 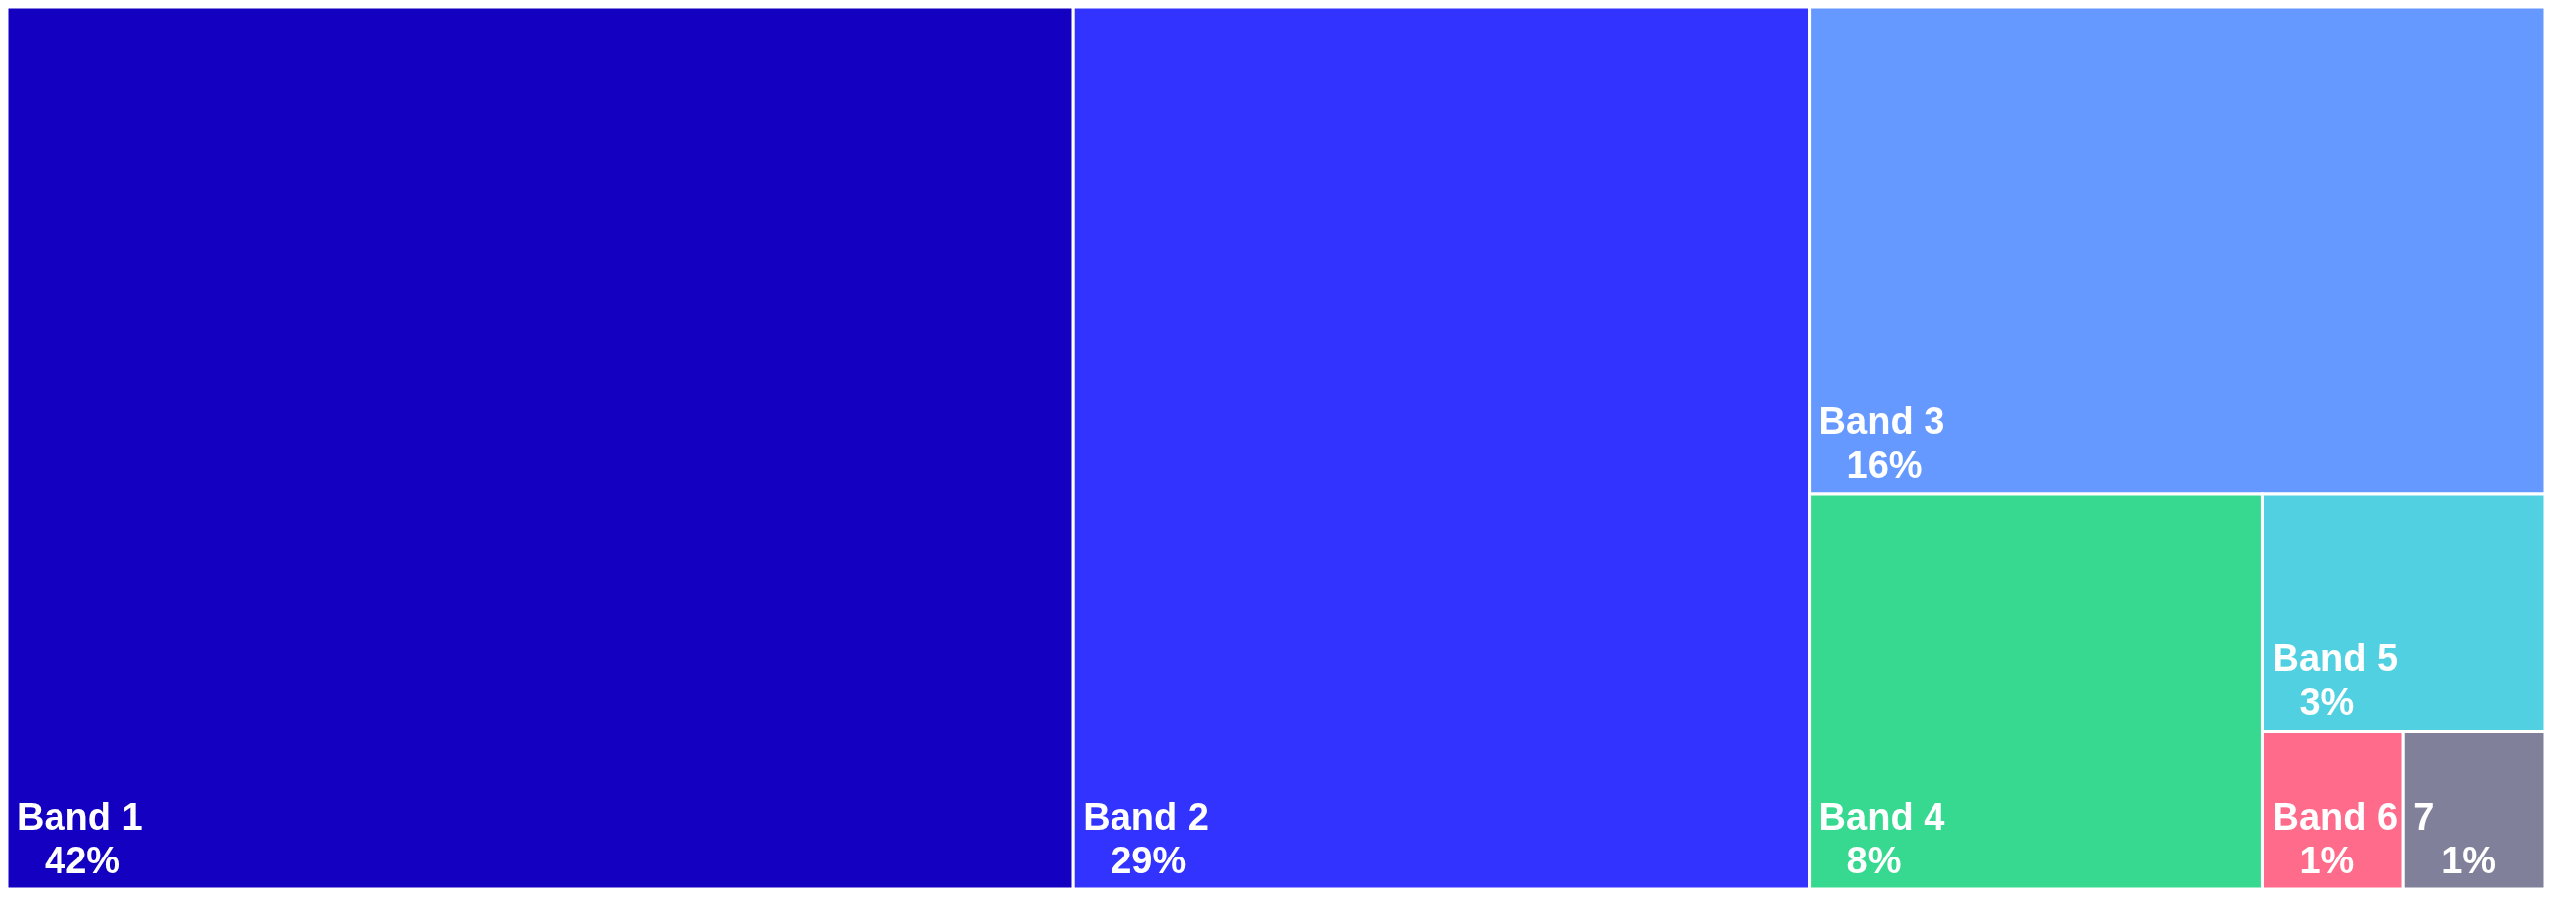 I want to click on category-label: Band 5, so click(x=2336, y=659).